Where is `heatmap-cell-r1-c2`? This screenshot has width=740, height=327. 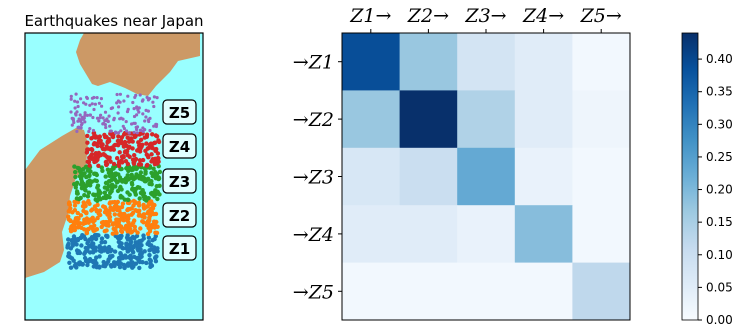 heatmap-cell-r1-c2 is located at coordinates (428, 62).